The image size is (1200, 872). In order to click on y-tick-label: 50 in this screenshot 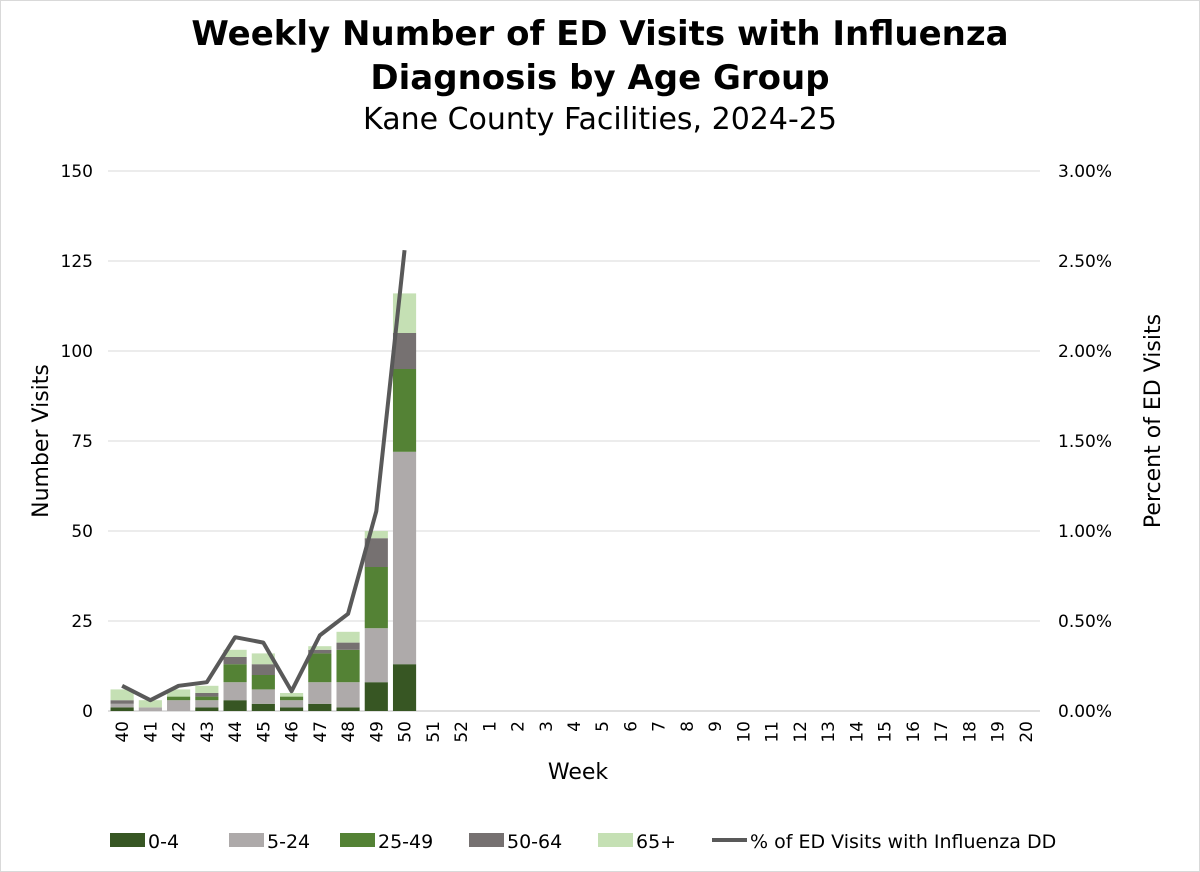, I will do `click(82, 532)`.